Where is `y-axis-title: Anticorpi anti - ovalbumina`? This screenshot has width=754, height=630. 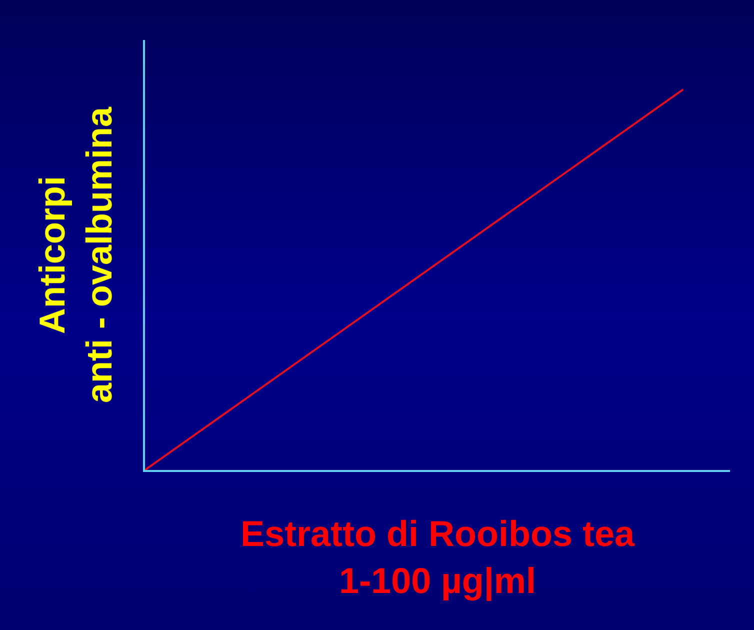 y-axis-title: Anticorpi anti - ovalbumina is located at coordinates (76, 255).